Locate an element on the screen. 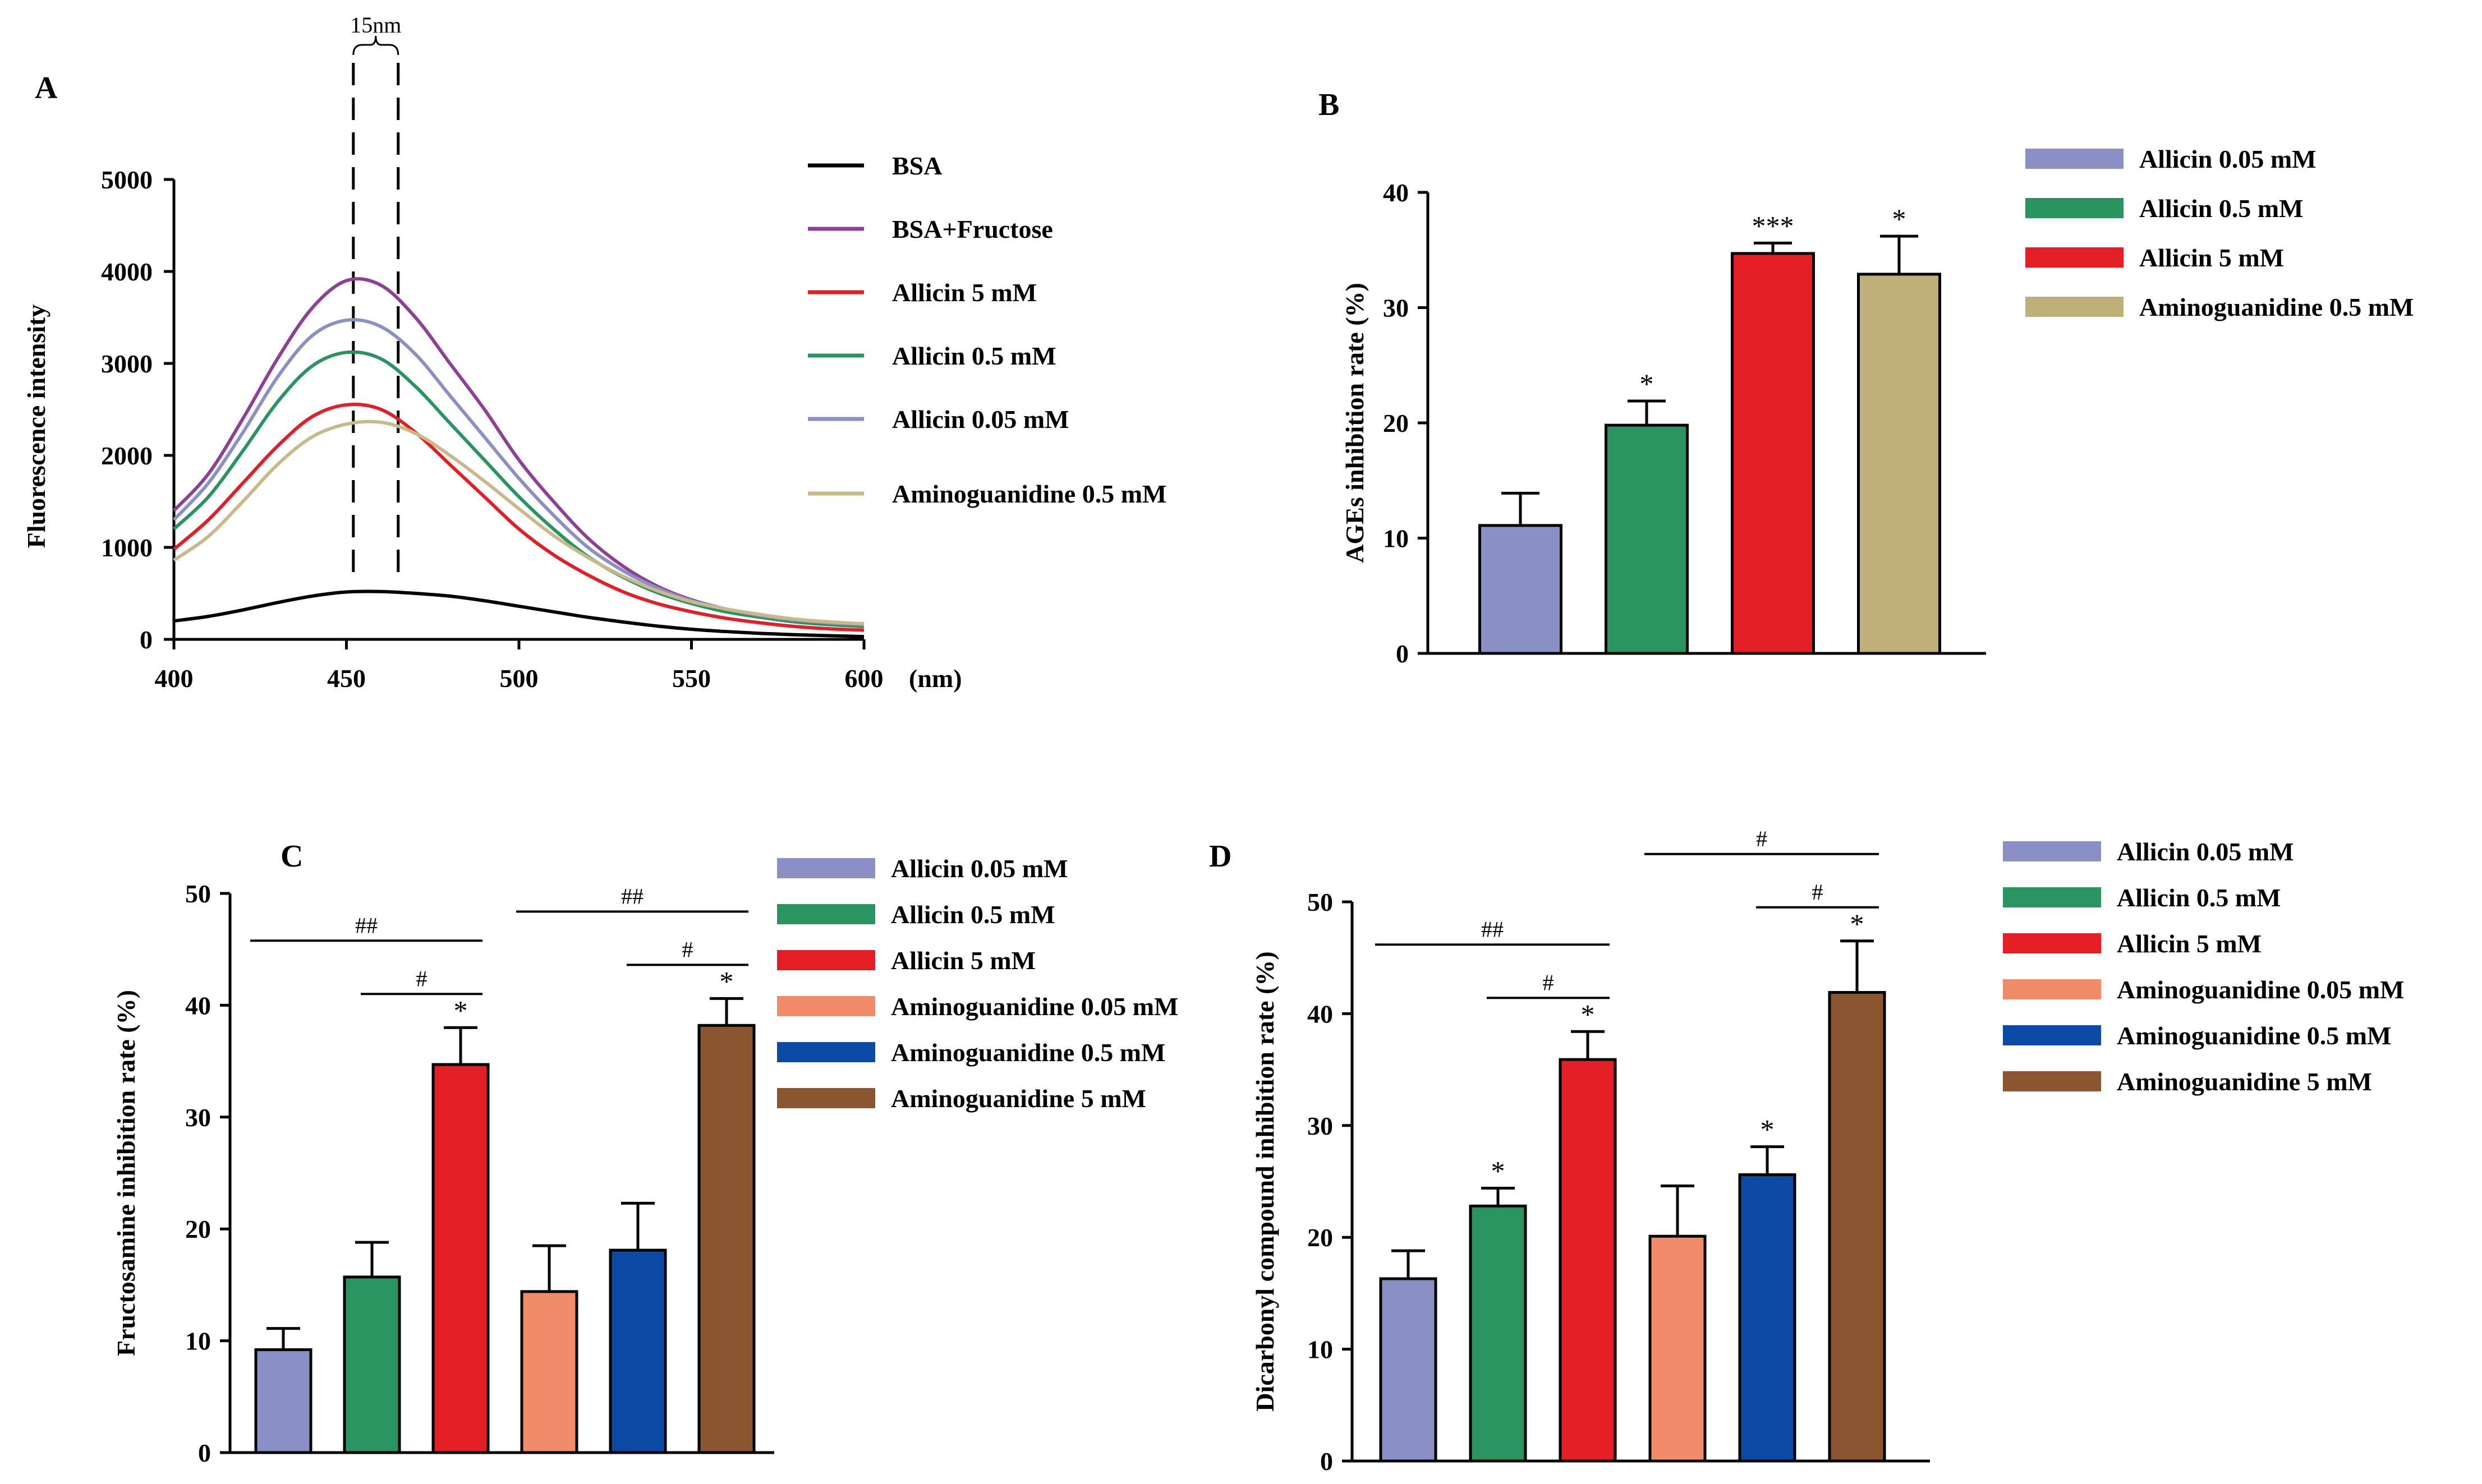  significance-mark-3: * is located at coordinates (1899, 218).